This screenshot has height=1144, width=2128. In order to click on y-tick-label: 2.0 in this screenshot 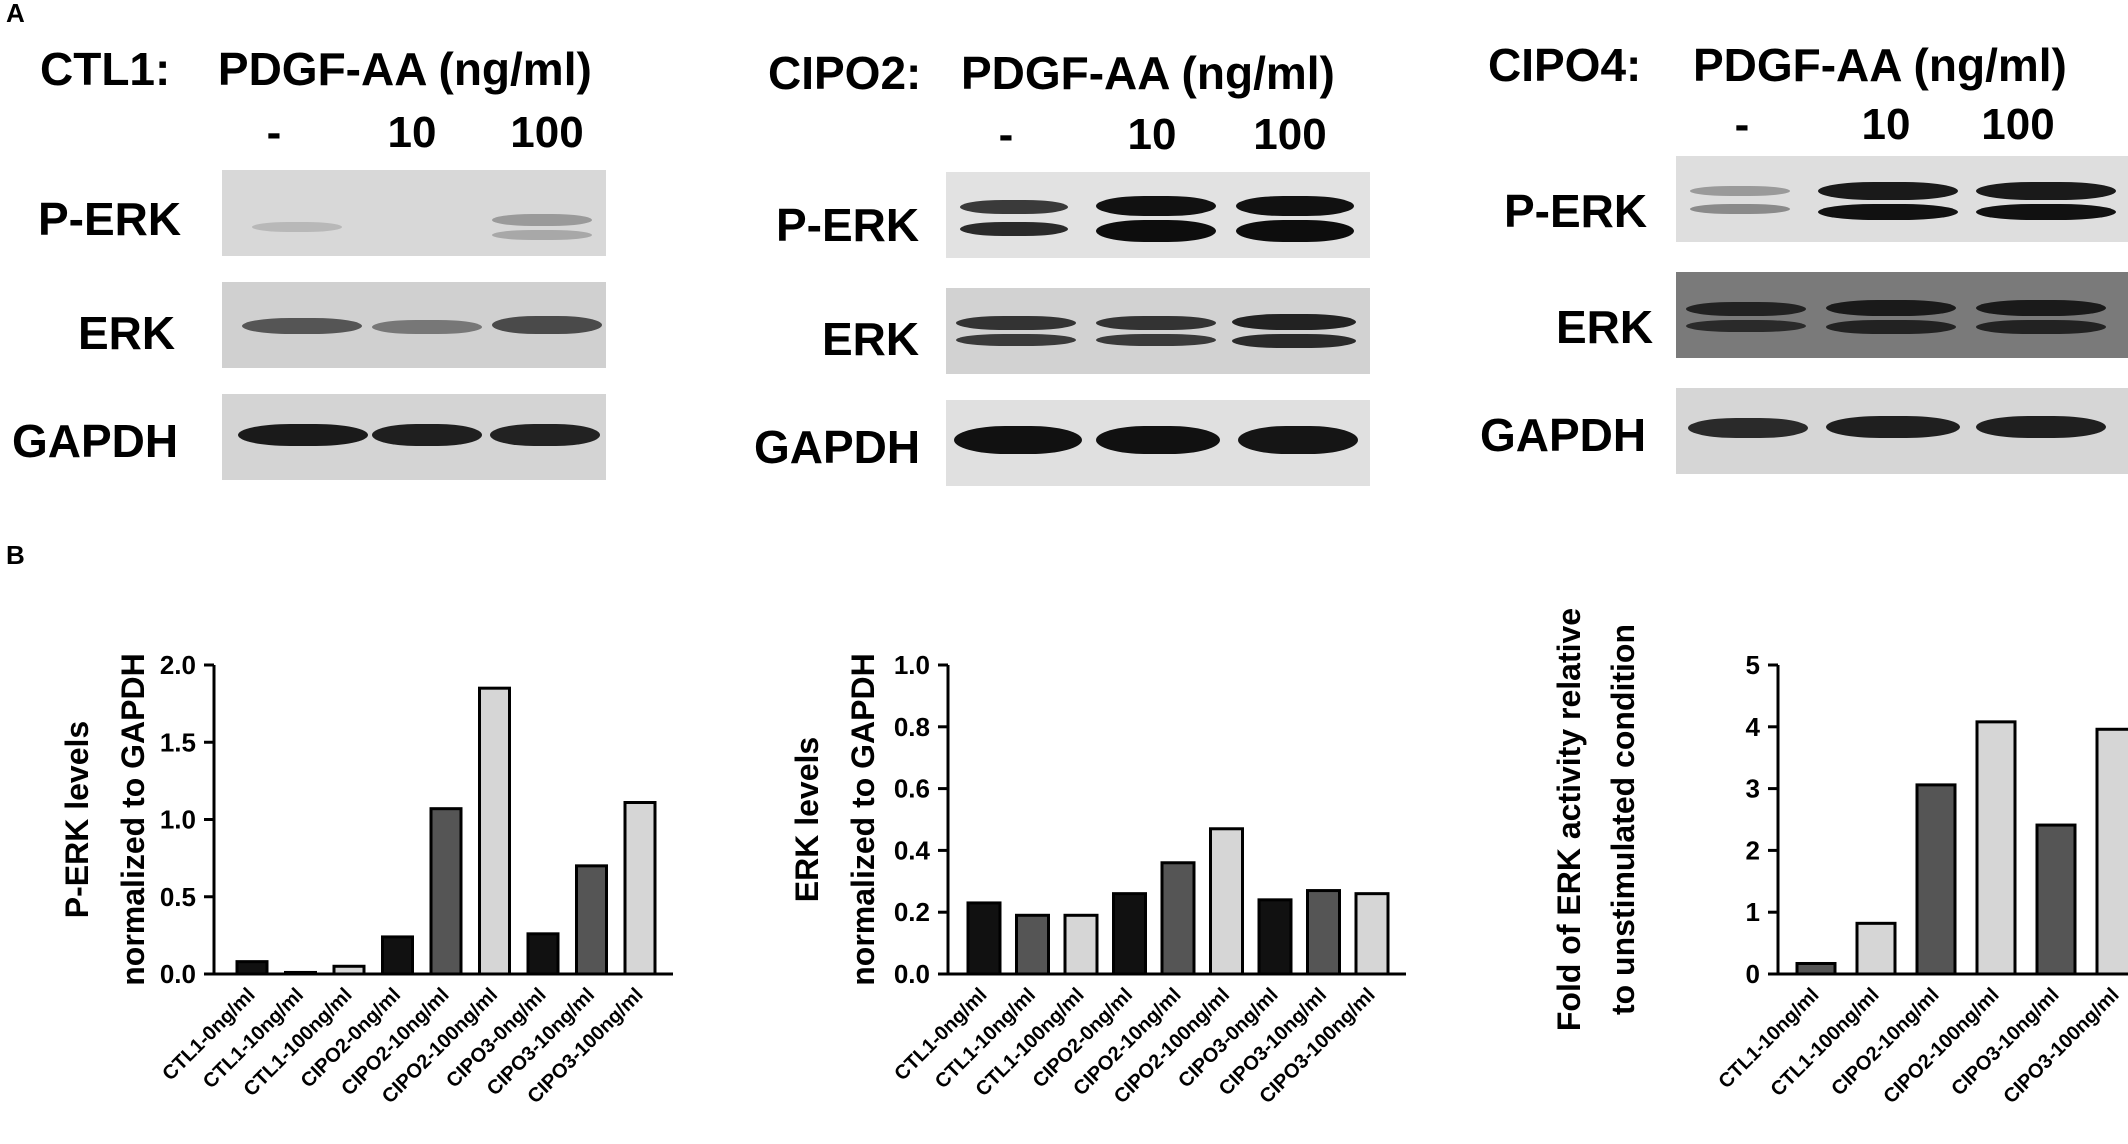, I will do `click(178, 665)`.